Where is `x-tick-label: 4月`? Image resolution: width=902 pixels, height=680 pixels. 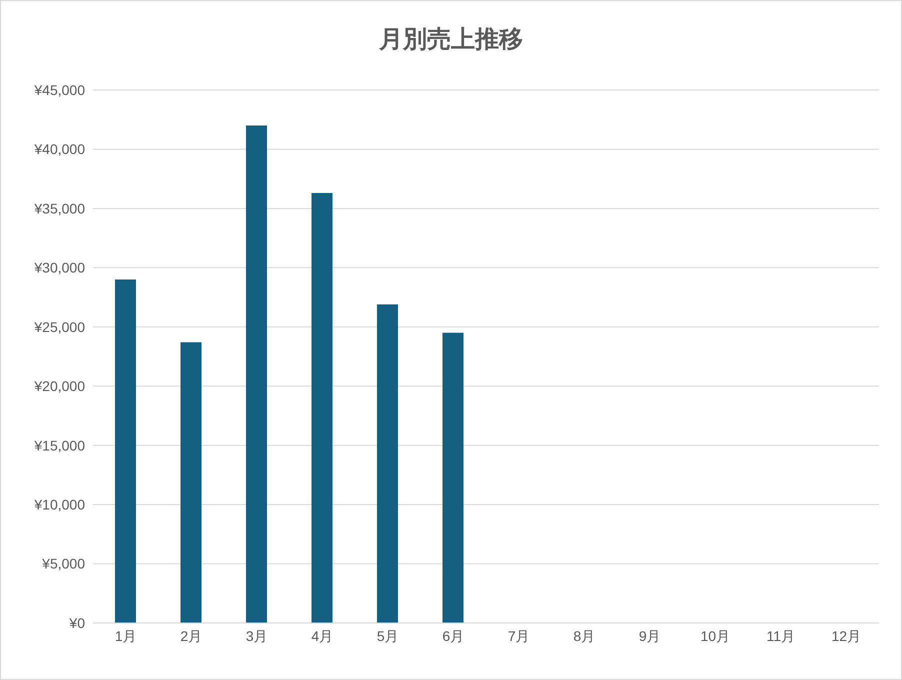
x-tick-label: 4月 is located at coordinates (322, 636).